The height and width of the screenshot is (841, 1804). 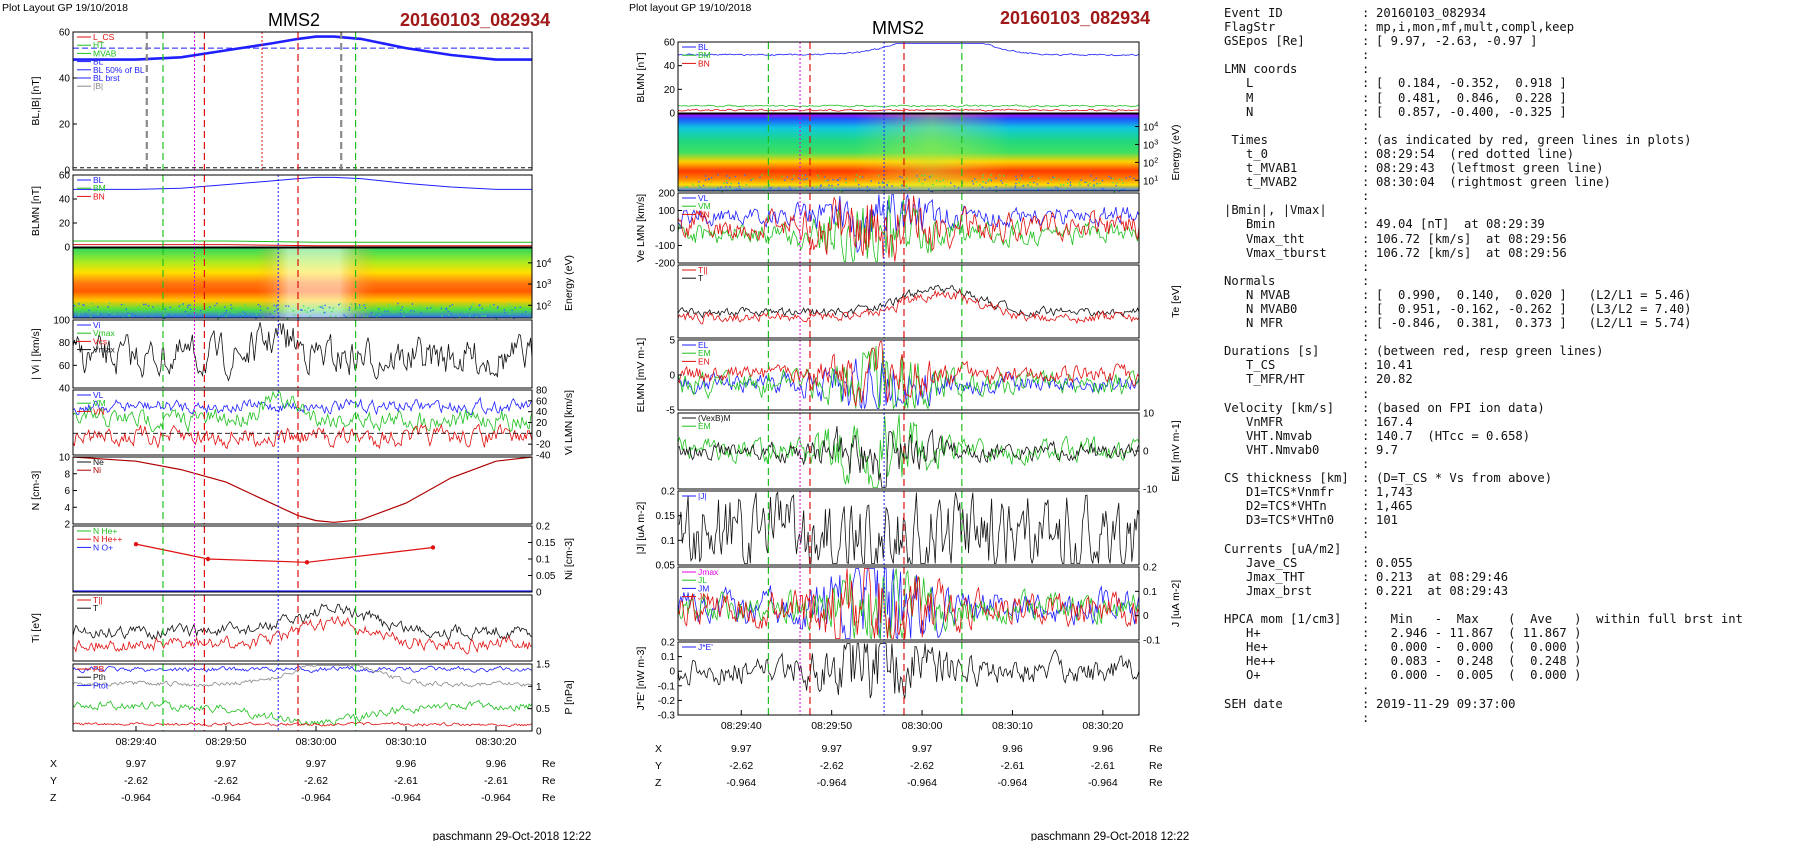 I want to click on tick-exp: 2, so click(x=549, y=302).